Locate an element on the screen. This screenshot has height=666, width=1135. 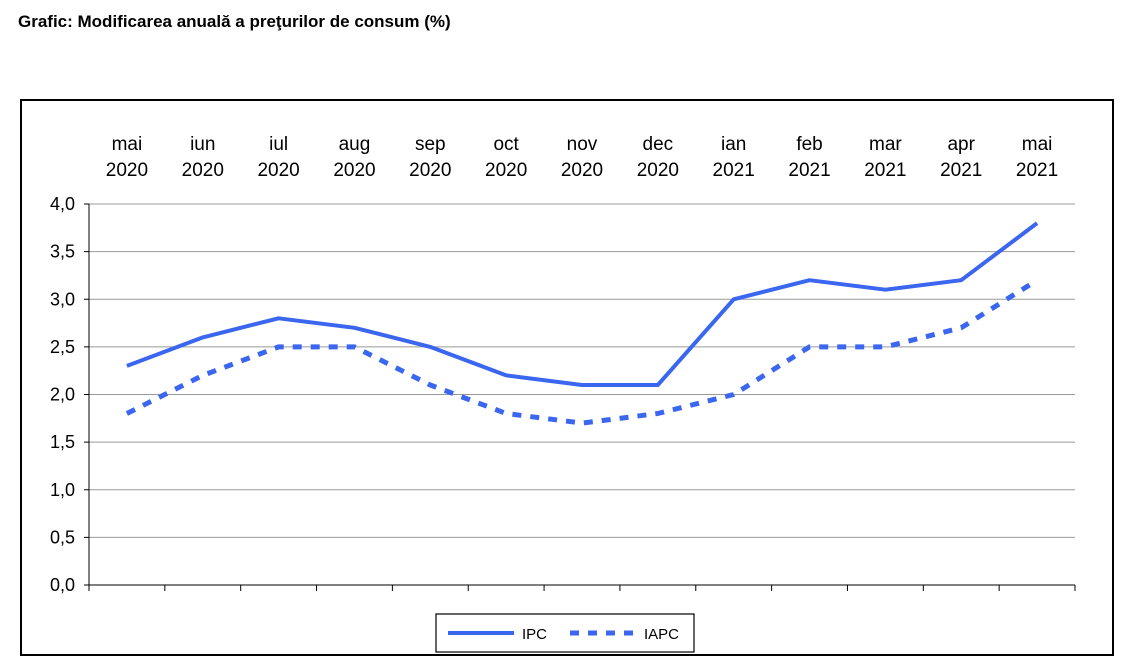
y-tick-label: 2,5 is located at coordinates (62, 347).